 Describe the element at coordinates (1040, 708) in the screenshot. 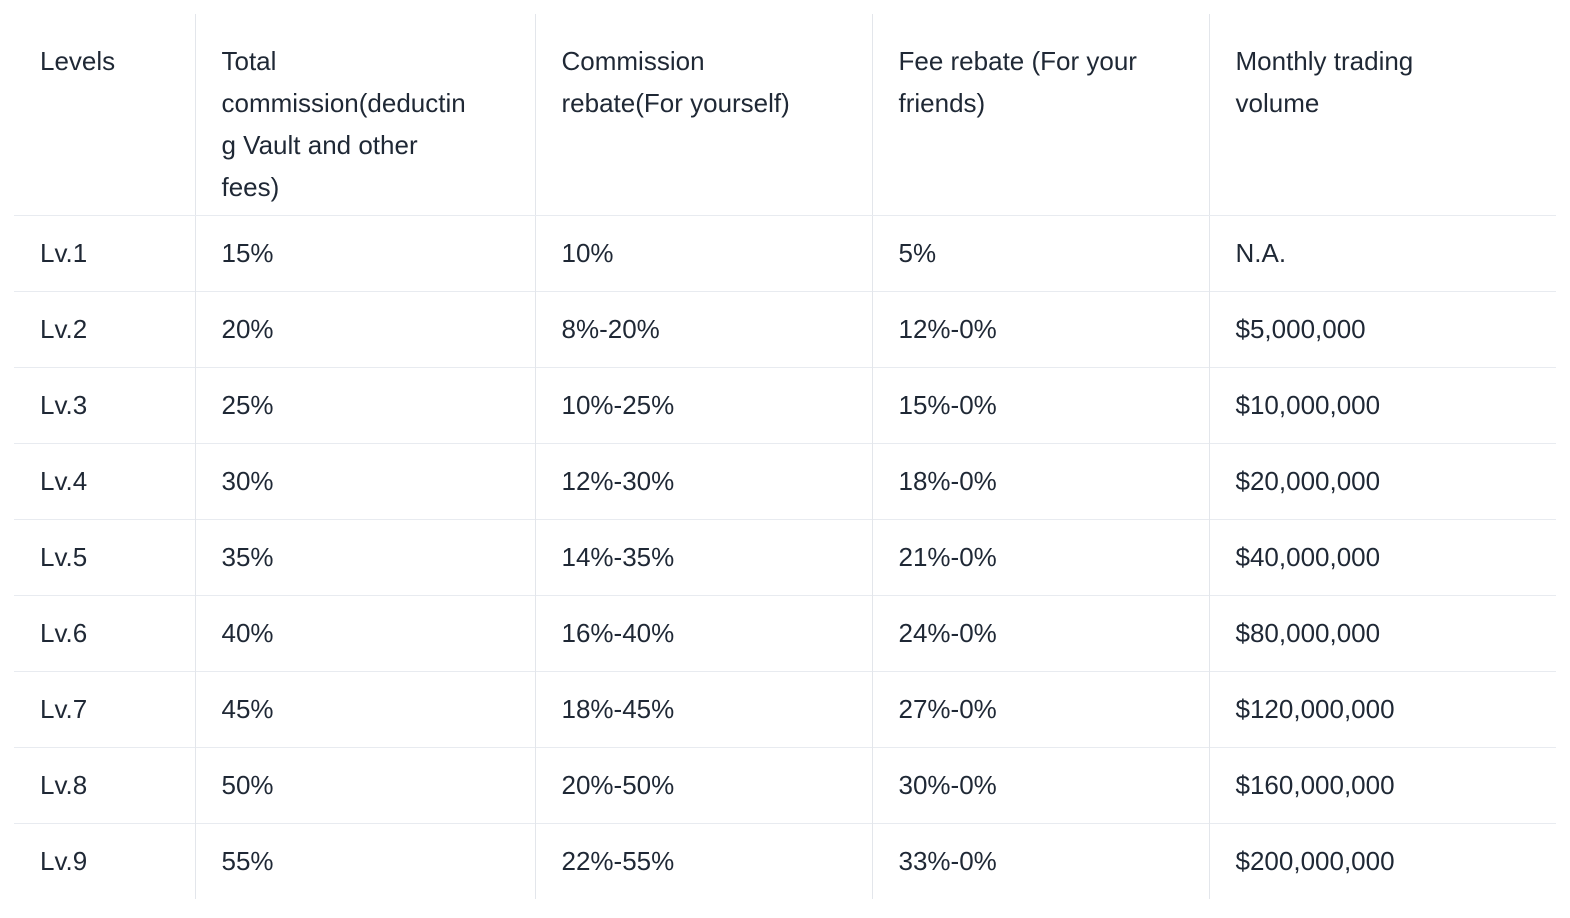

I see `cell-fee-rebate: 27%-0%` at that location.